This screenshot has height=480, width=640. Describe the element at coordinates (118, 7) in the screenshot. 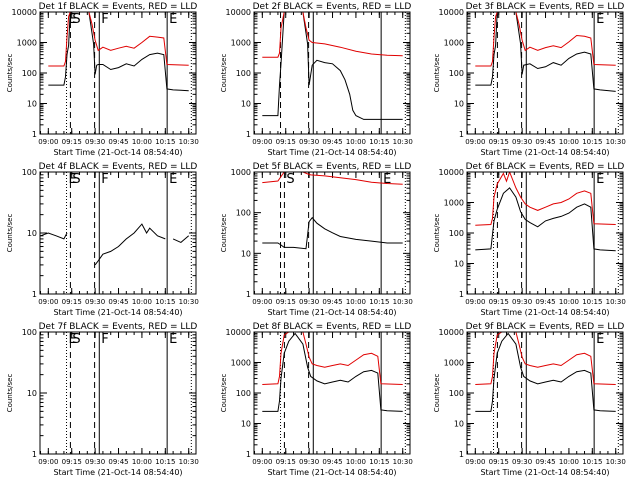

I see `panel-title: Det 1f BLACK = Events, RED = LLD` at that location.